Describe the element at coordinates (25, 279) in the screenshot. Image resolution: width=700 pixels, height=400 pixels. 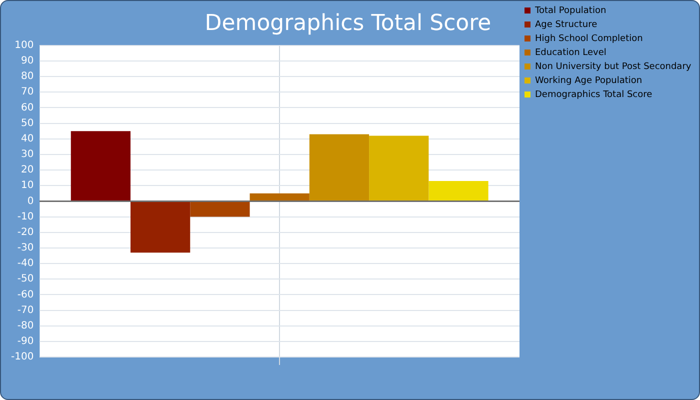
I see `y-tick-label: -50` at that location.